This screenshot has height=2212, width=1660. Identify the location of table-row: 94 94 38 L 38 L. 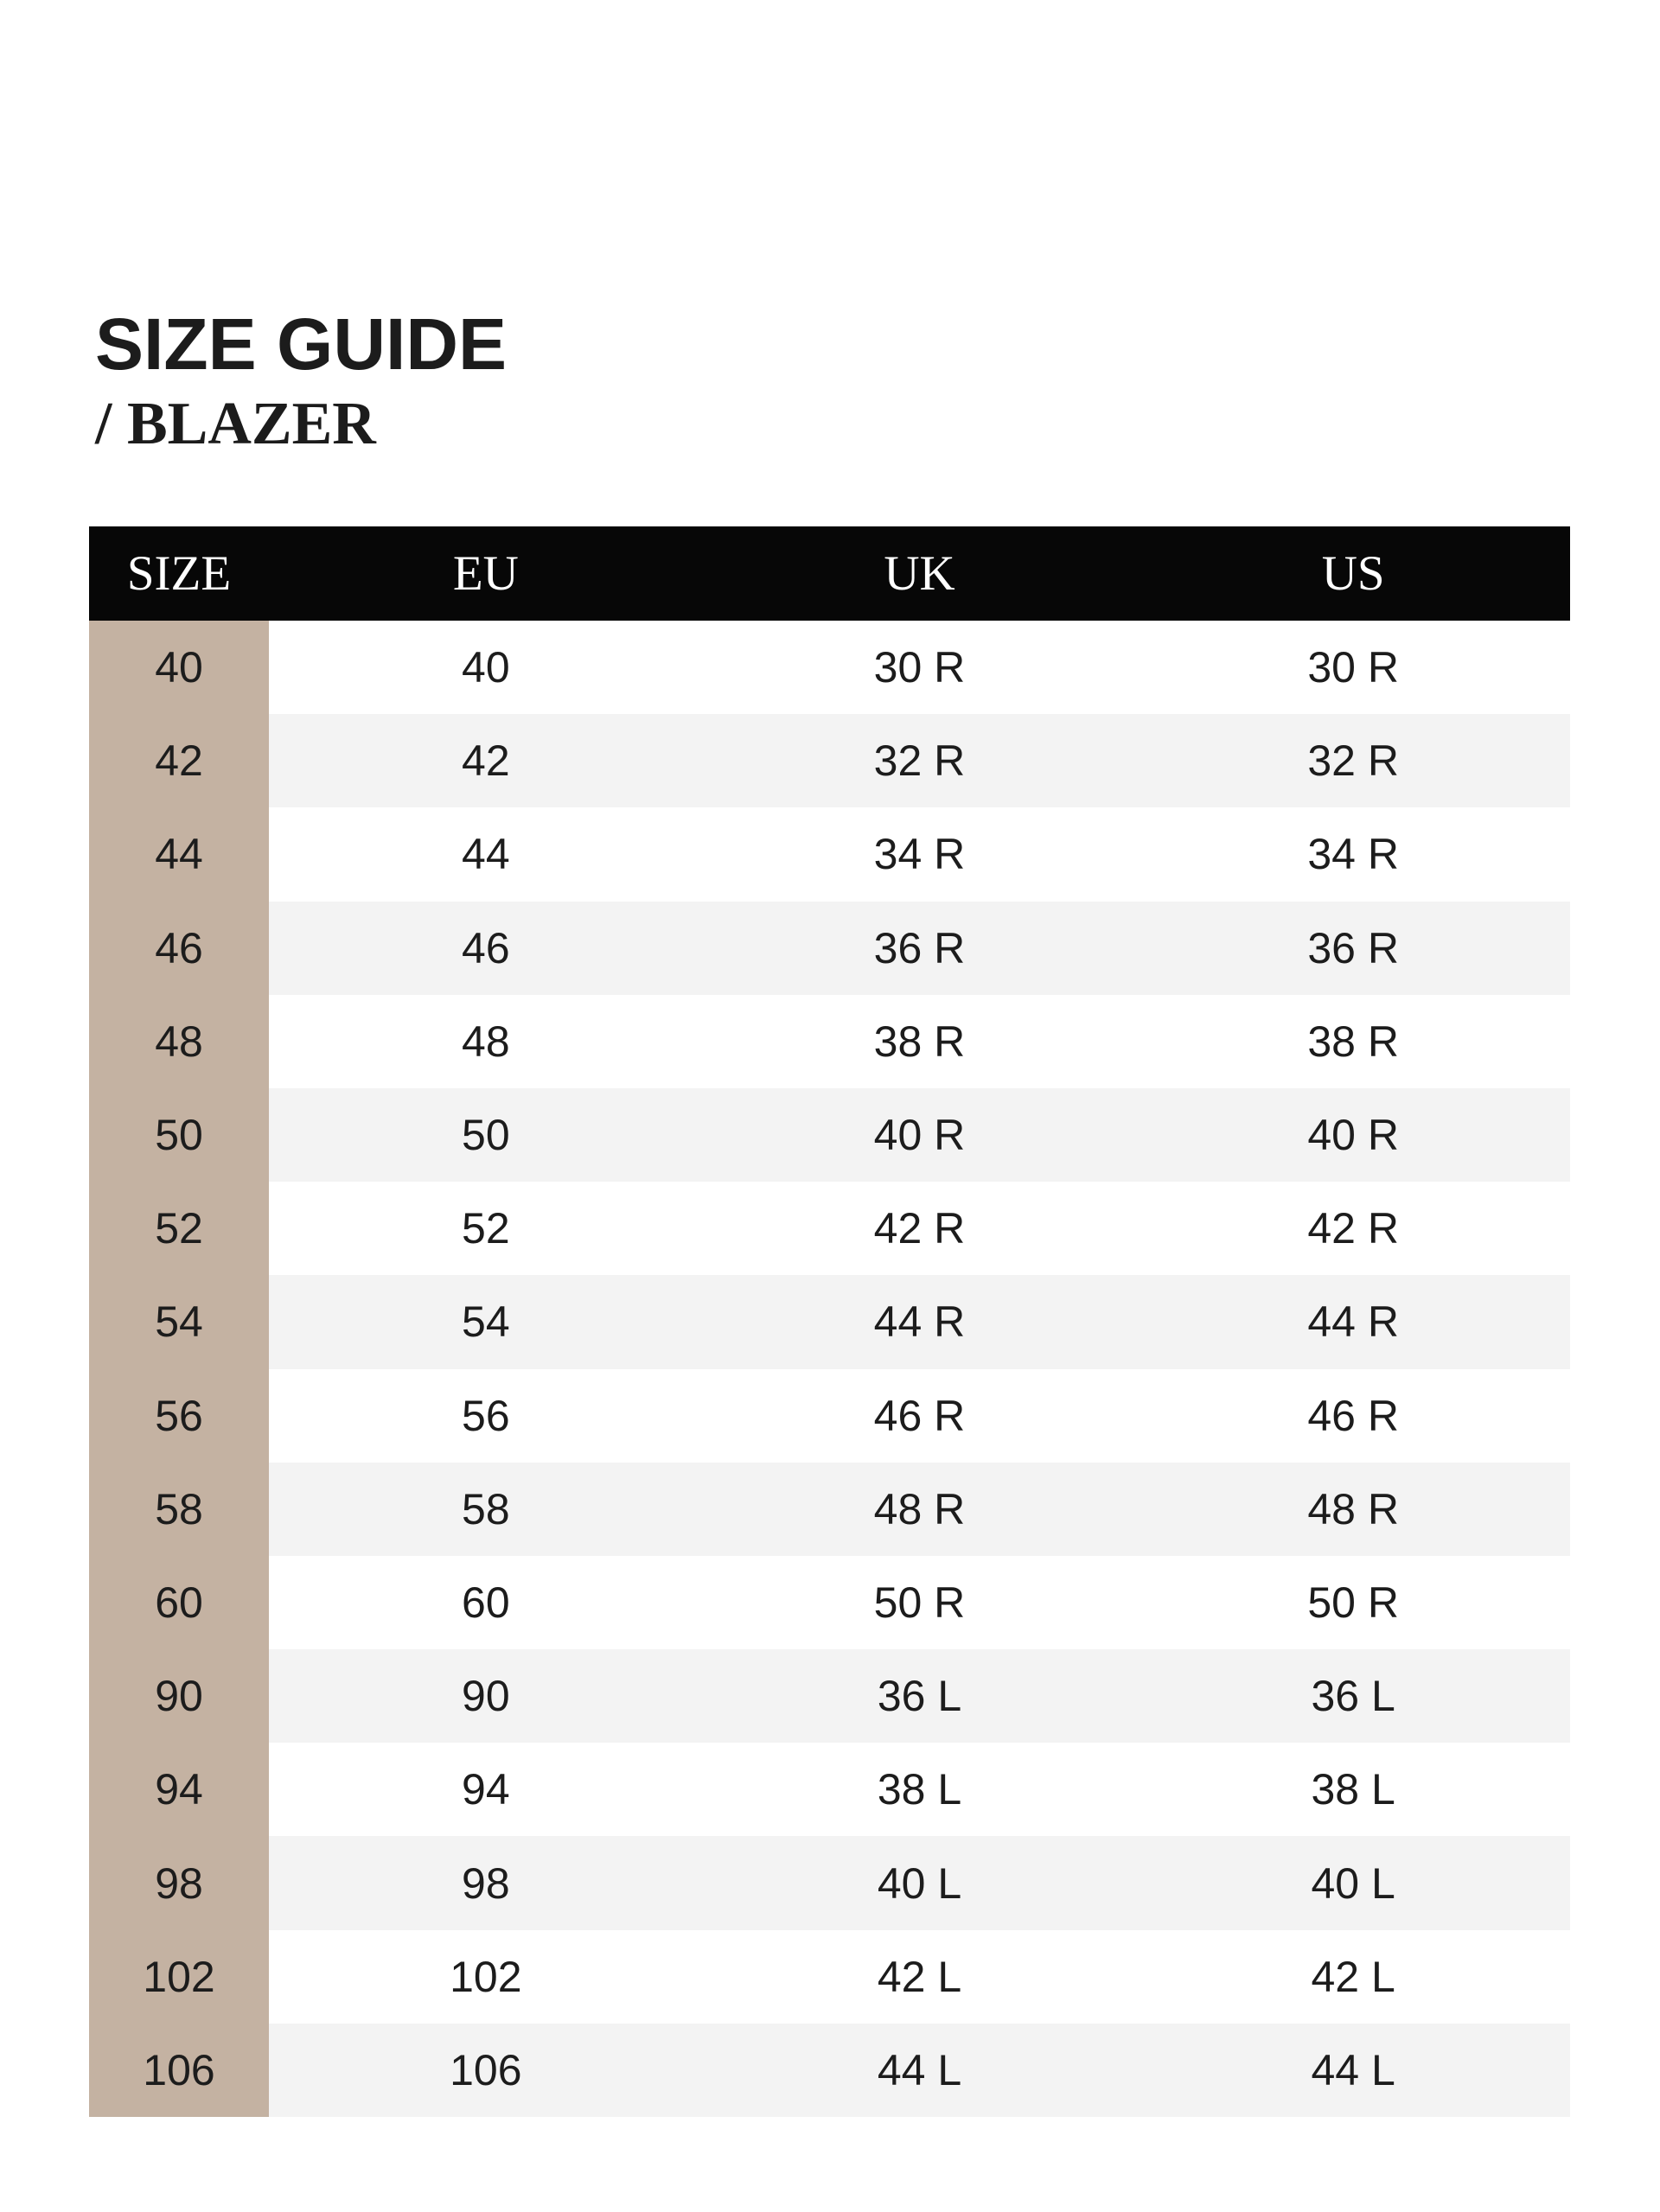
(829, 1790).